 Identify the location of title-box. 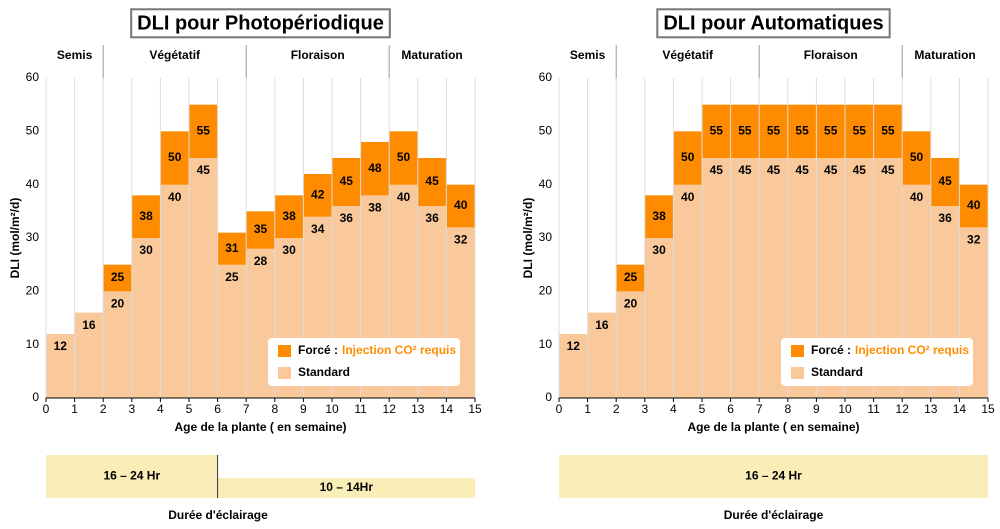
(260, 23).